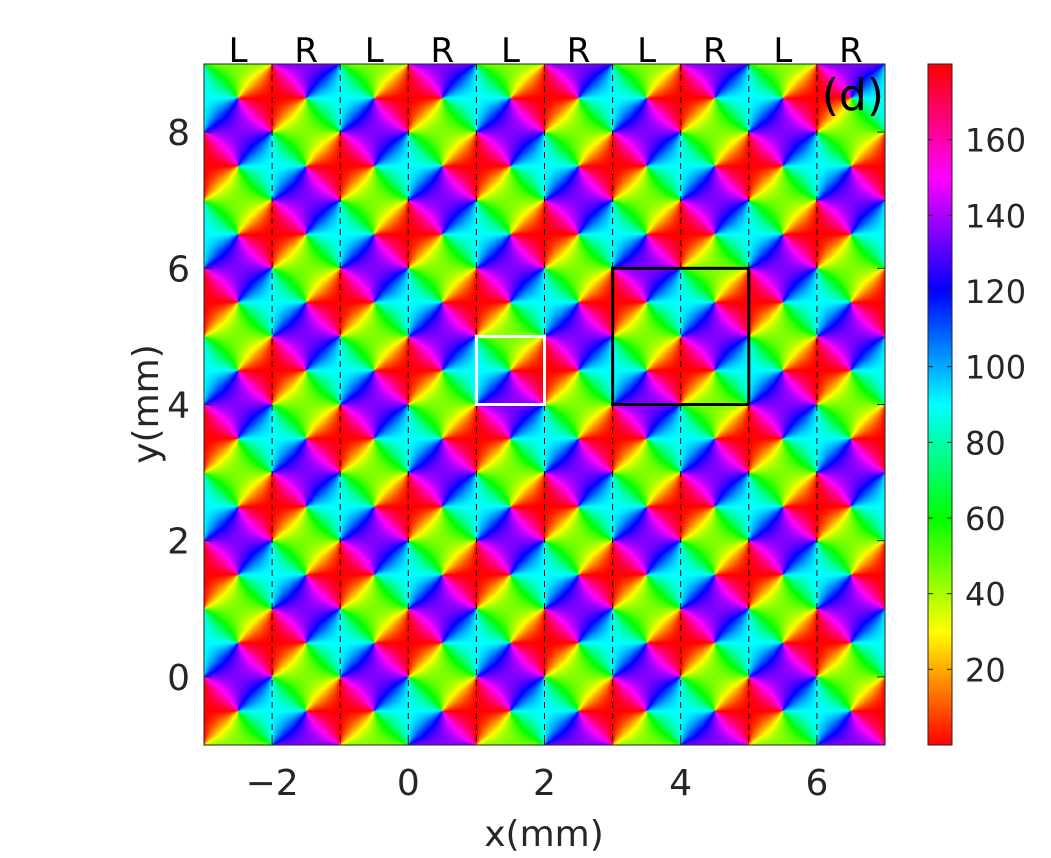 This screenshot has height=858, width=1051. I want to click on y-tick-label: 0, so click(178, 678).